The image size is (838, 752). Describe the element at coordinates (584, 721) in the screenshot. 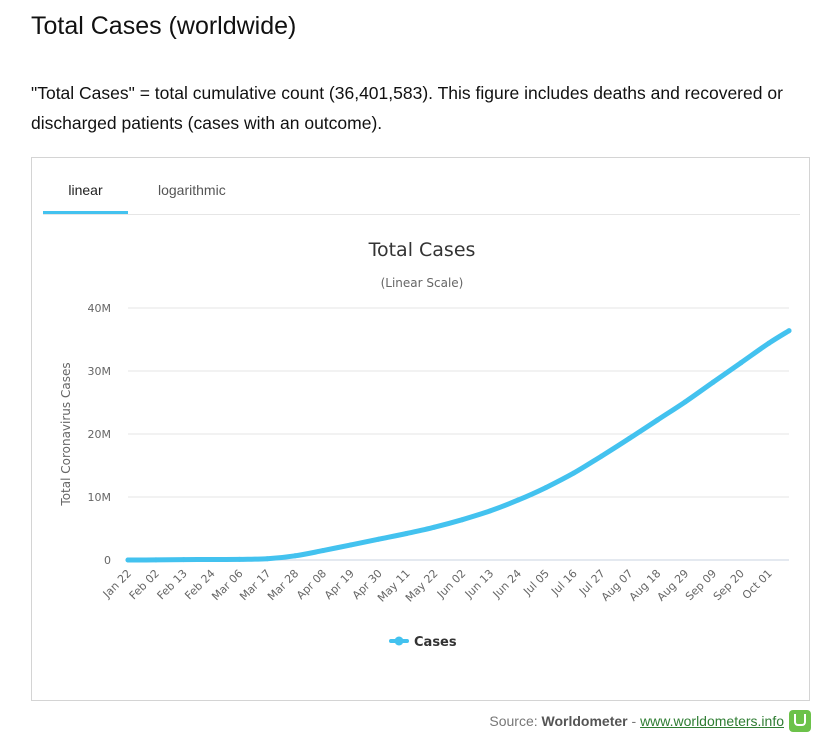

I see `source-name: Worldometer` at that location.